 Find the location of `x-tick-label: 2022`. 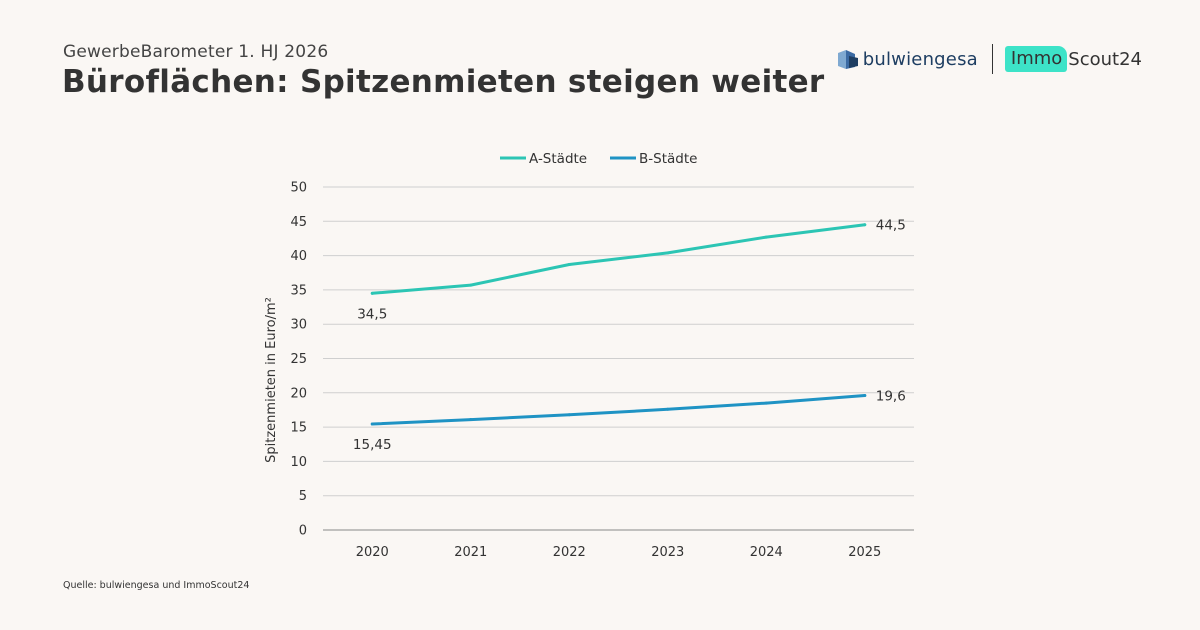

x-tick-label: 2022 is located at coordinates (569, 552).